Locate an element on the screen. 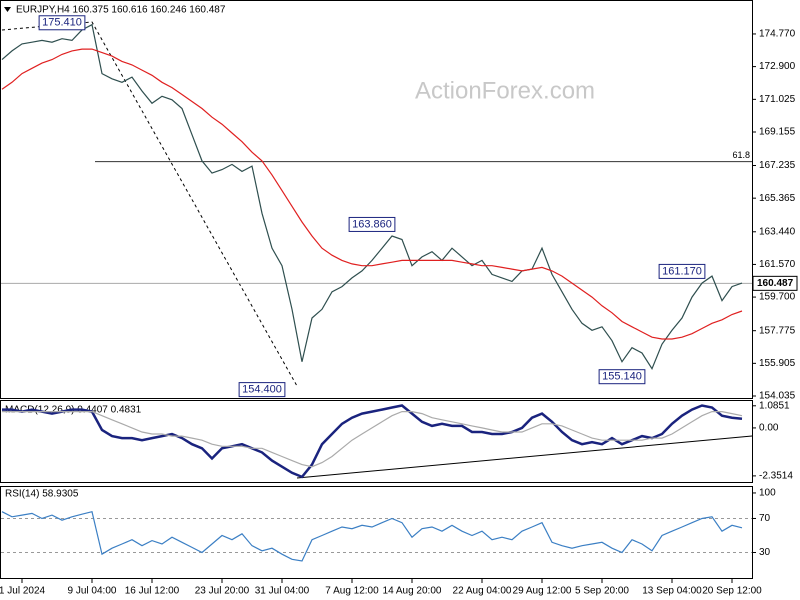 The width and height of the screenshot is (800, 600). x-tick-label: 31 Jul 04:00 is located at coordinates (282, 591).